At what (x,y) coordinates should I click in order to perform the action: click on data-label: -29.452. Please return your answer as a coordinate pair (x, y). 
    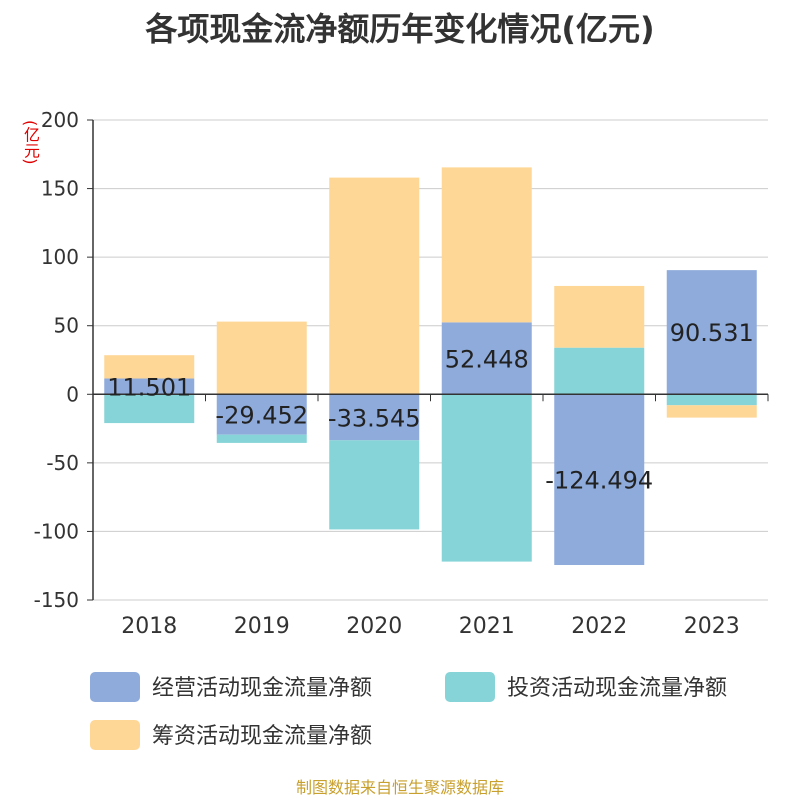
    Looking at the image, I should click on (261, 415).